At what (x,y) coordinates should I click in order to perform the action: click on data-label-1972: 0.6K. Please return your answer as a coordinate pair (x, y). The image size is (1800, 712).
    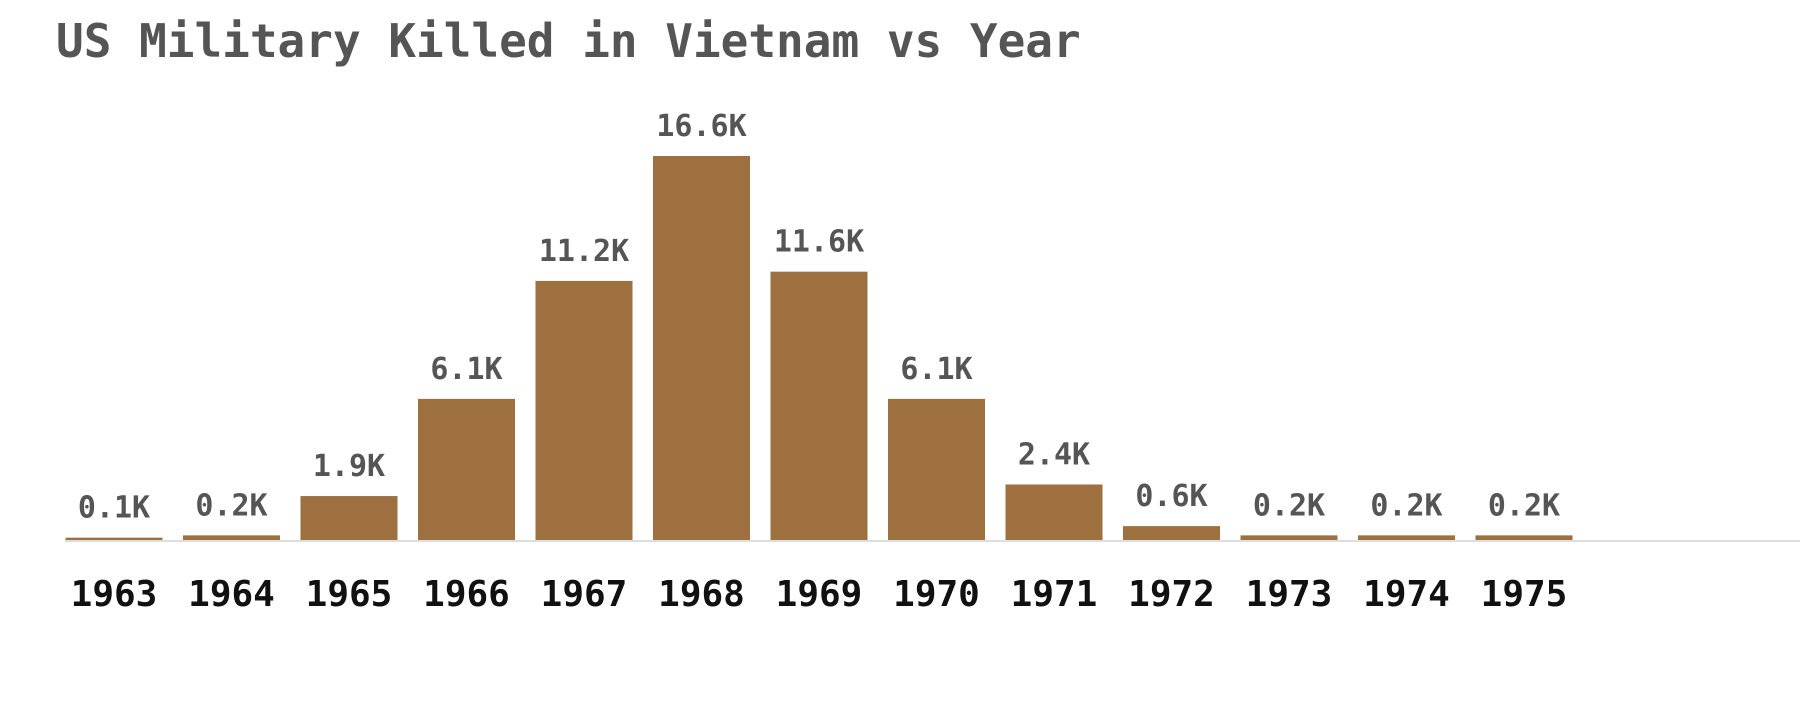
    Looking at the image, I should click on (1171, 496).